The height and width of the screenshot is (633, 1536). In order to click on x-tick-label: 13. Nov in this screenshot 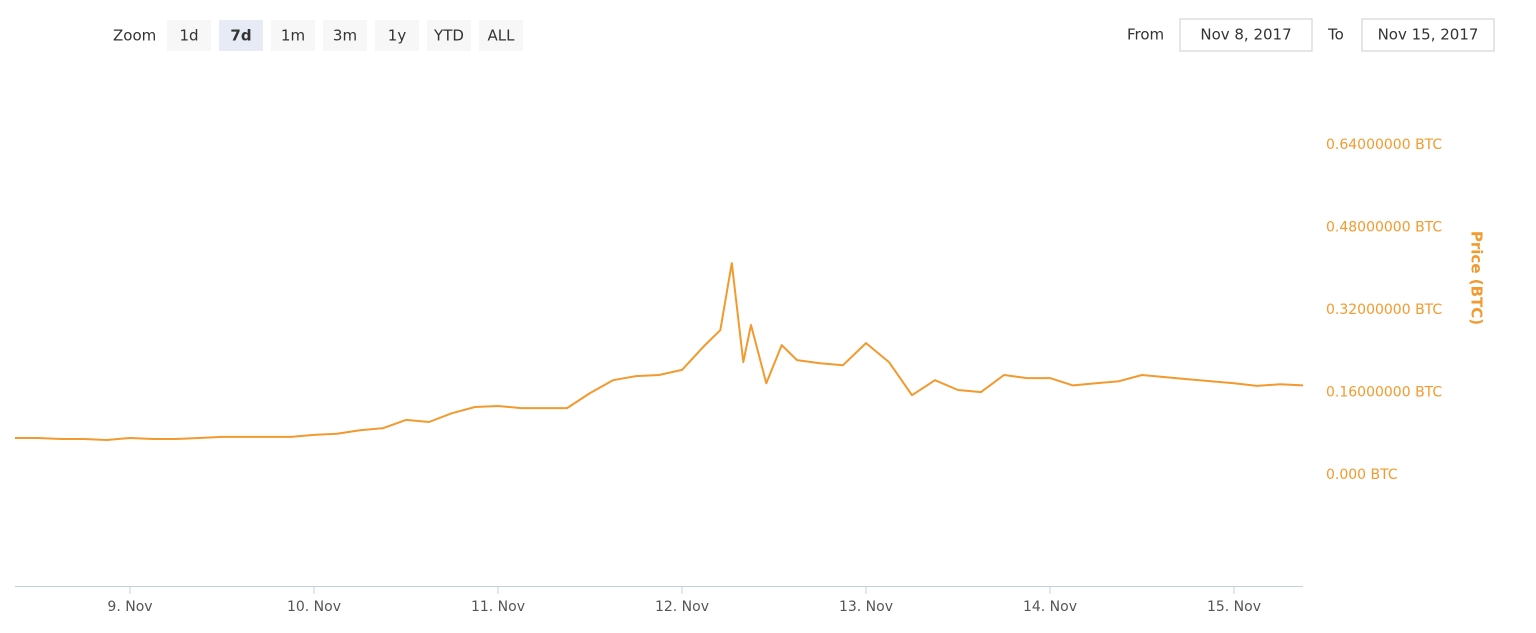, I will do `click(866, 607)`.